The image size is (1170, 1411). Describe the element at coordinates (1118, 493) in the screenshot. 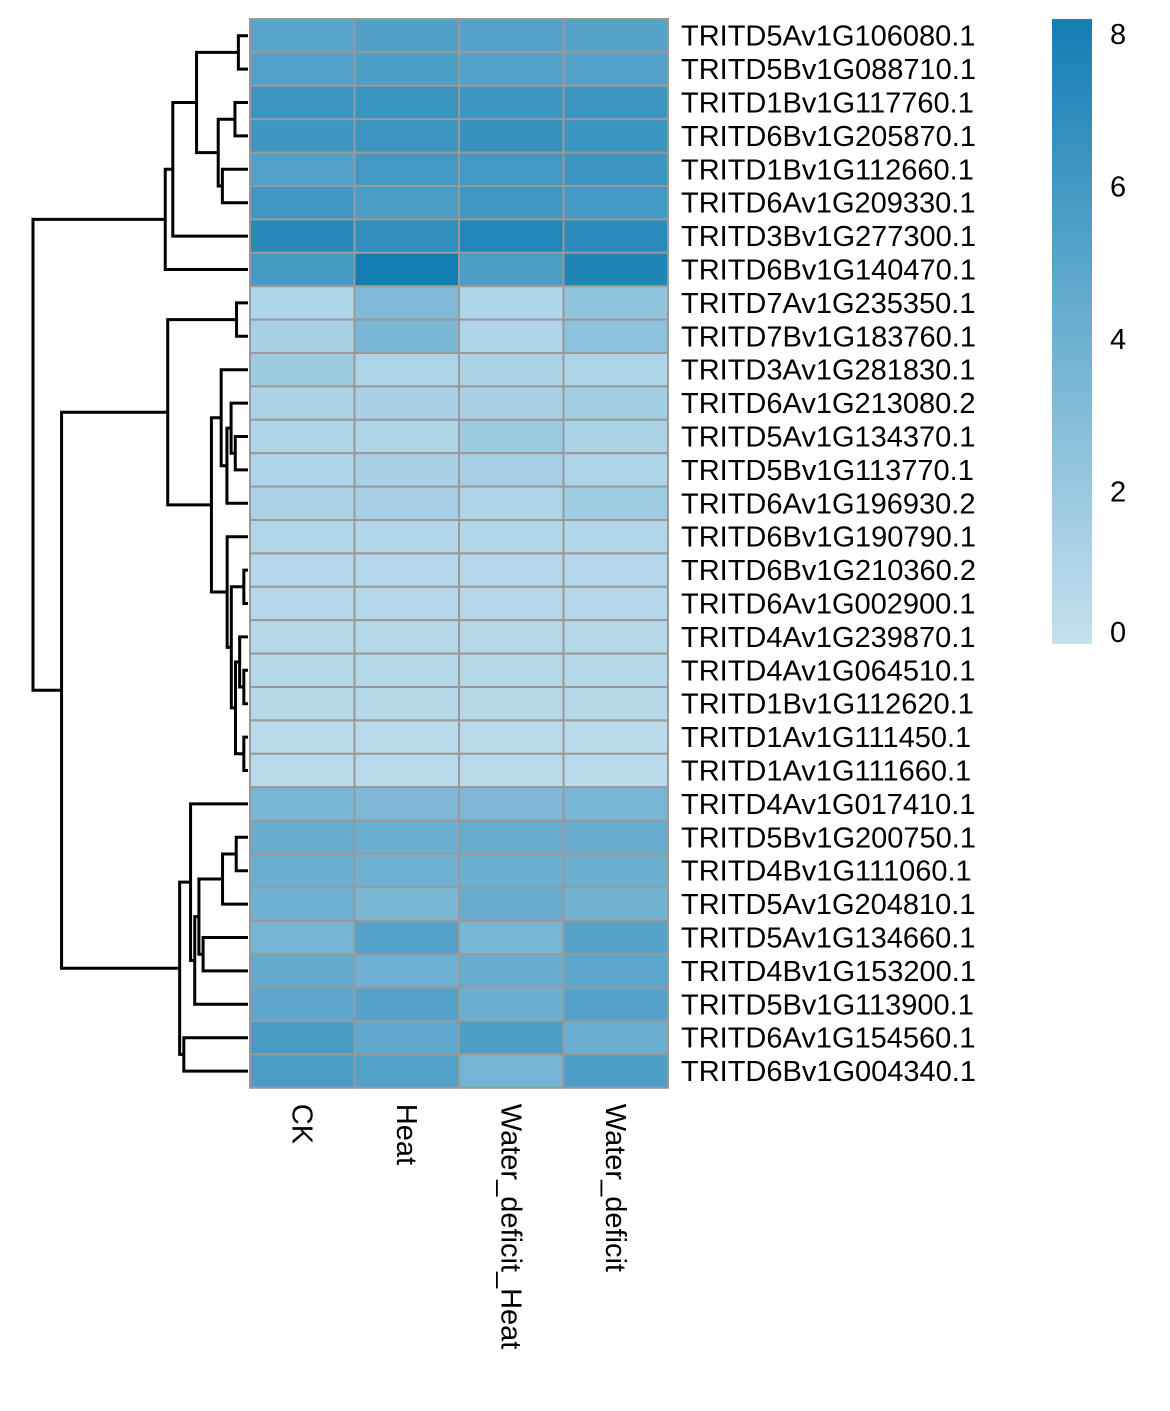

I see `legend-tick-label: 2` at that location.